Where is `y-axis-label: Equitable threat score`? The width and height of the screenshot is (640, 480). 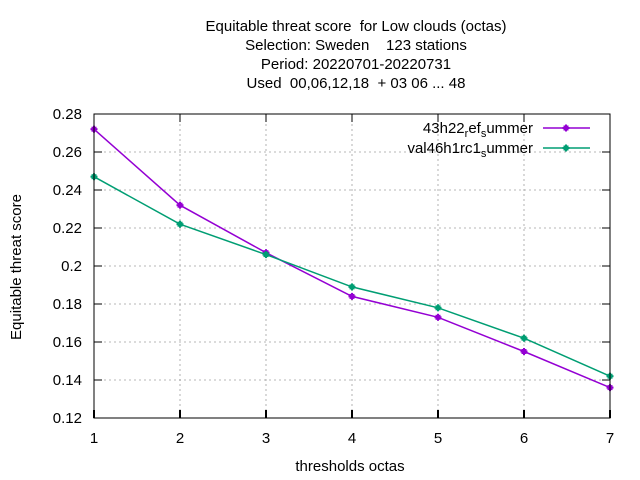 y-axis-label: Equitable threat score is located at coordinates (16, 267).